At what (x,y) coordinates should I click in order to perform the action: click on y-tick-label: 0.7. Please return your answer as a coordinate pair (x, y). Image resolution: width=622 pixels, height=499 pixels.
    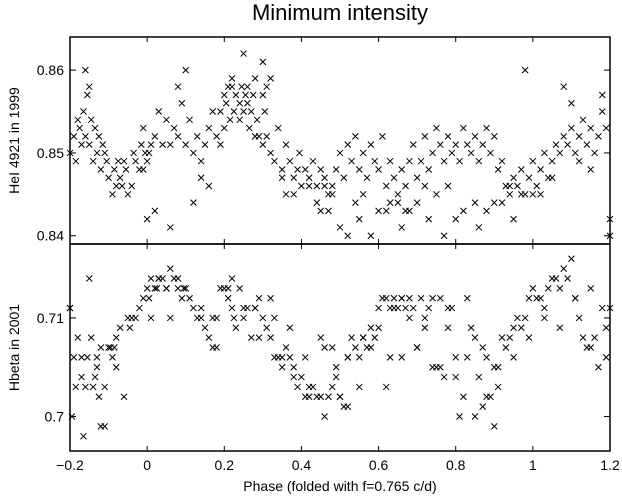
    Looking at the image, I should click on (55, 417).